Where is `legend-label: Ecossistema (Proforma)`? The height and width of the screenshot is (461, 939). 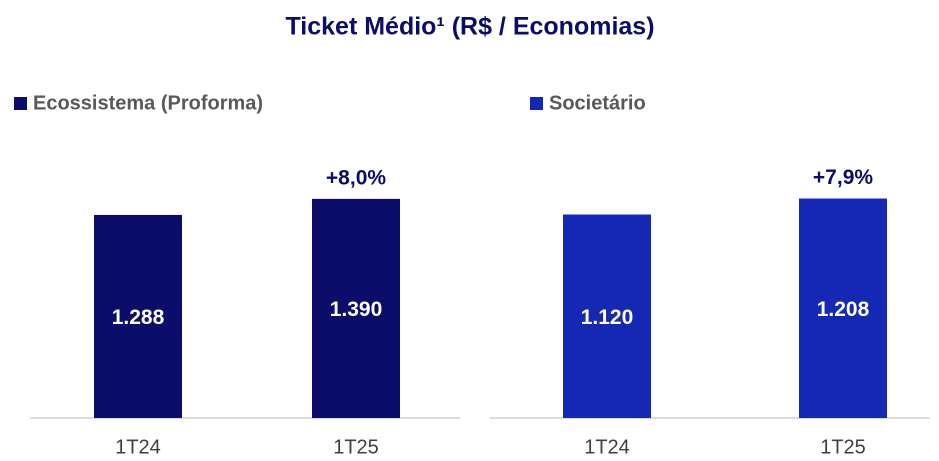
legend-label: Ecossistema (Proforma) is located at coordinates (148, 103).